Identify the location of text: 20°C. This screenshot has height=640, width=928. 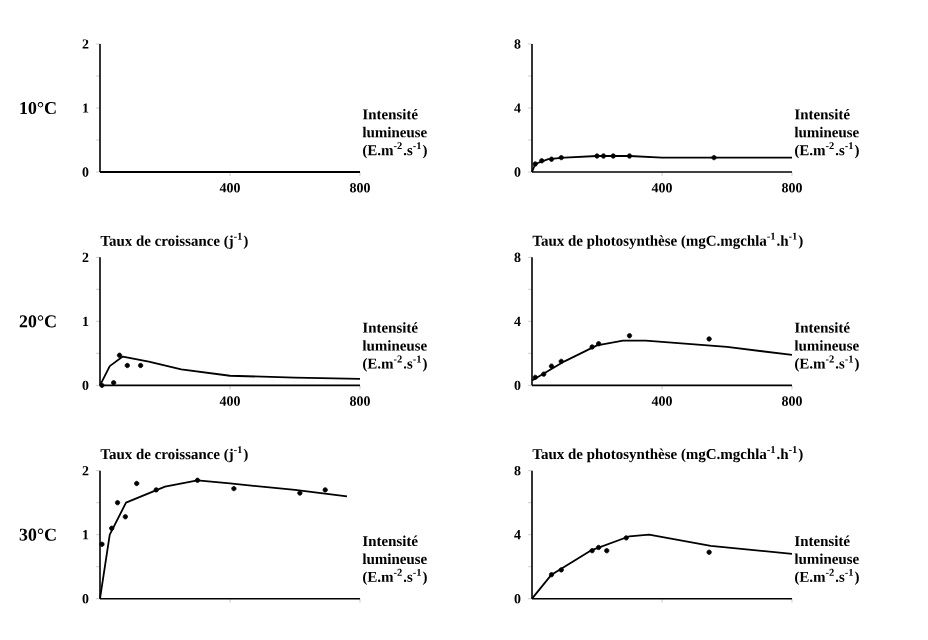
(37, 321).